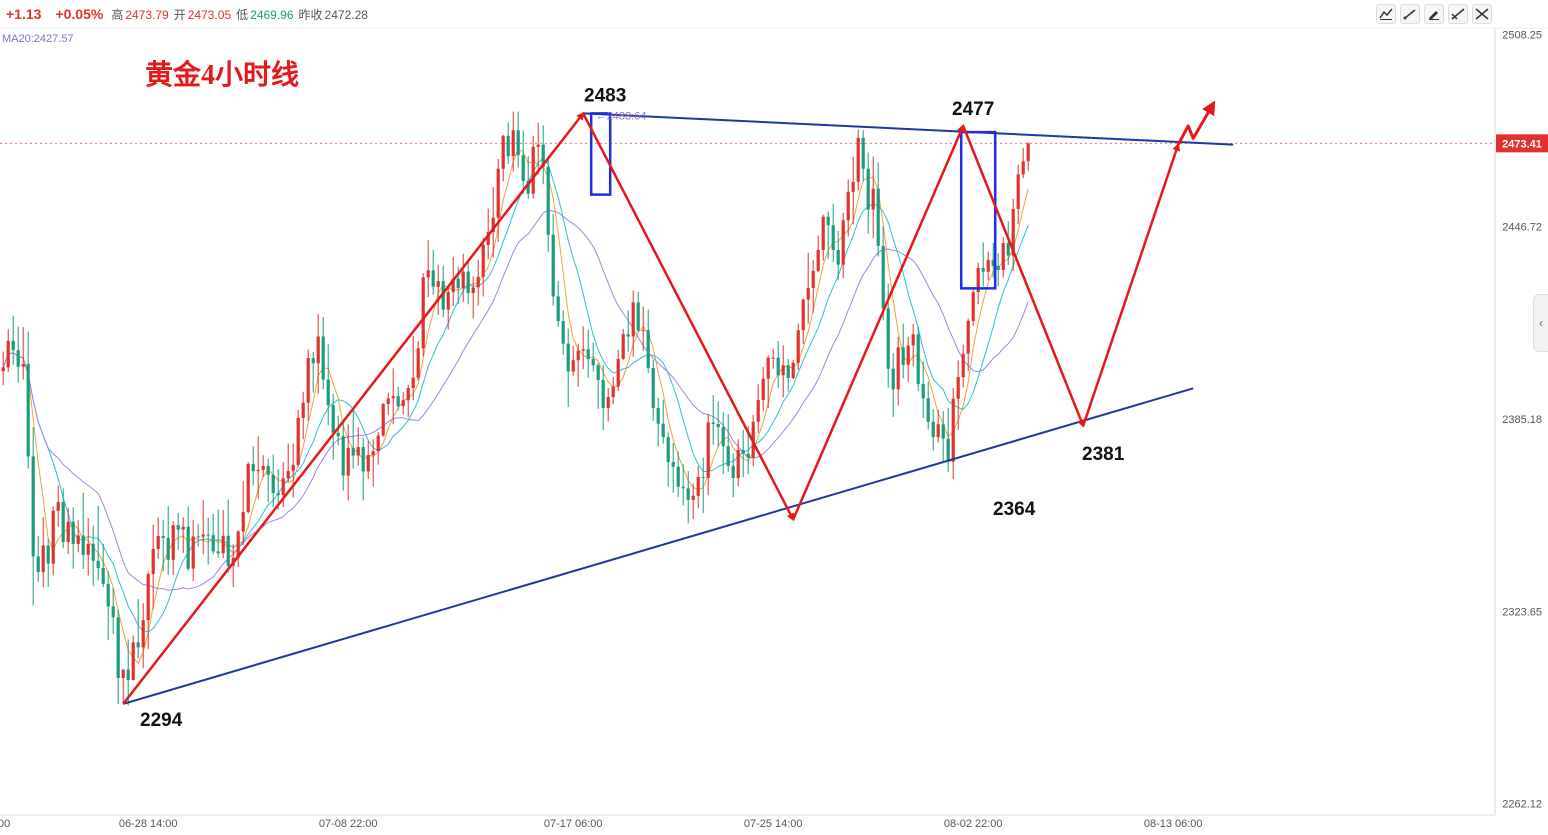  I want to click on x-tick-label: 00, so click(5, 824).